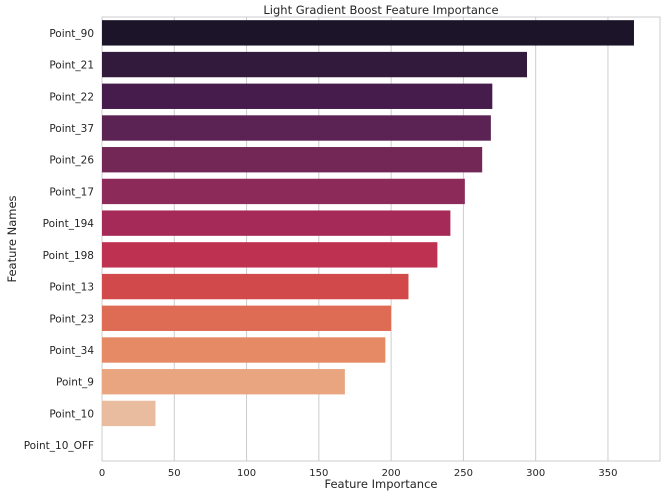  What do you see at coordinates (71, 97) in the screenshot?
I see `y-tick-label: Point_22` at bounding box center [71, 97].